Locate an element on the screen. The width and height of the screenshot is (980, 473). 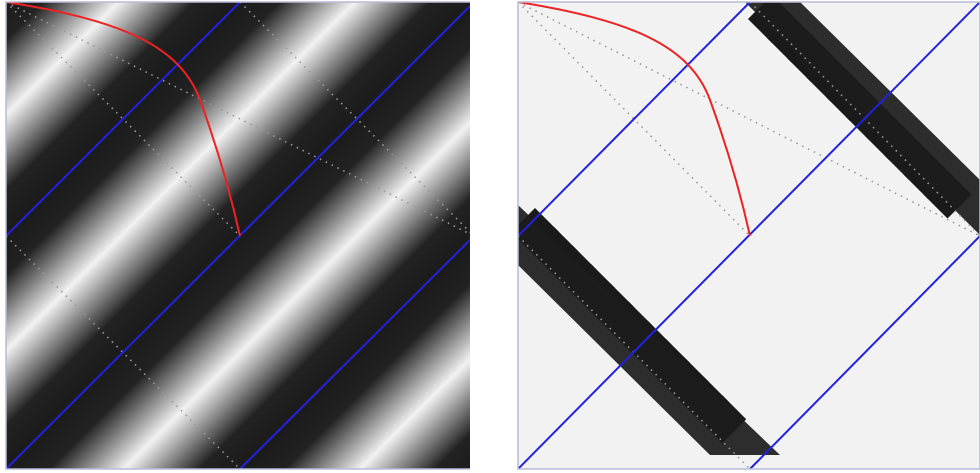
right-dark-band-top-right is located at coordinates (862, 118).